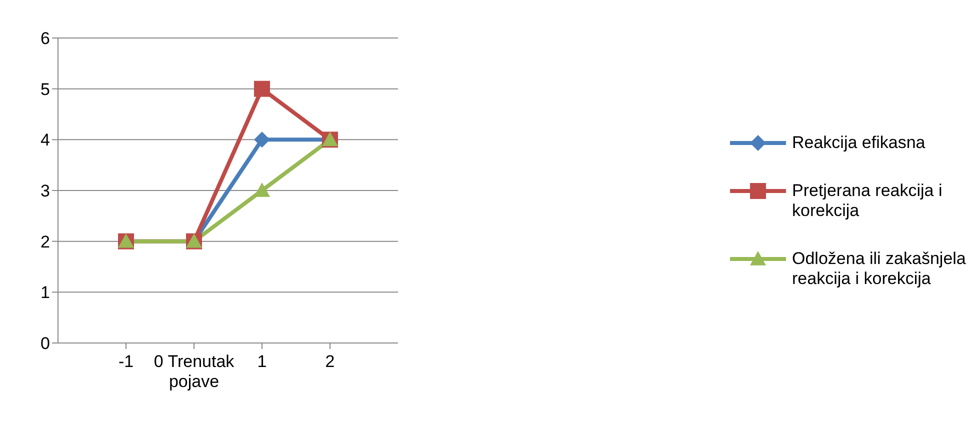 This screenshot has width=976, height=421. I want to click on y-tick-label: 4, so click(45, 140).